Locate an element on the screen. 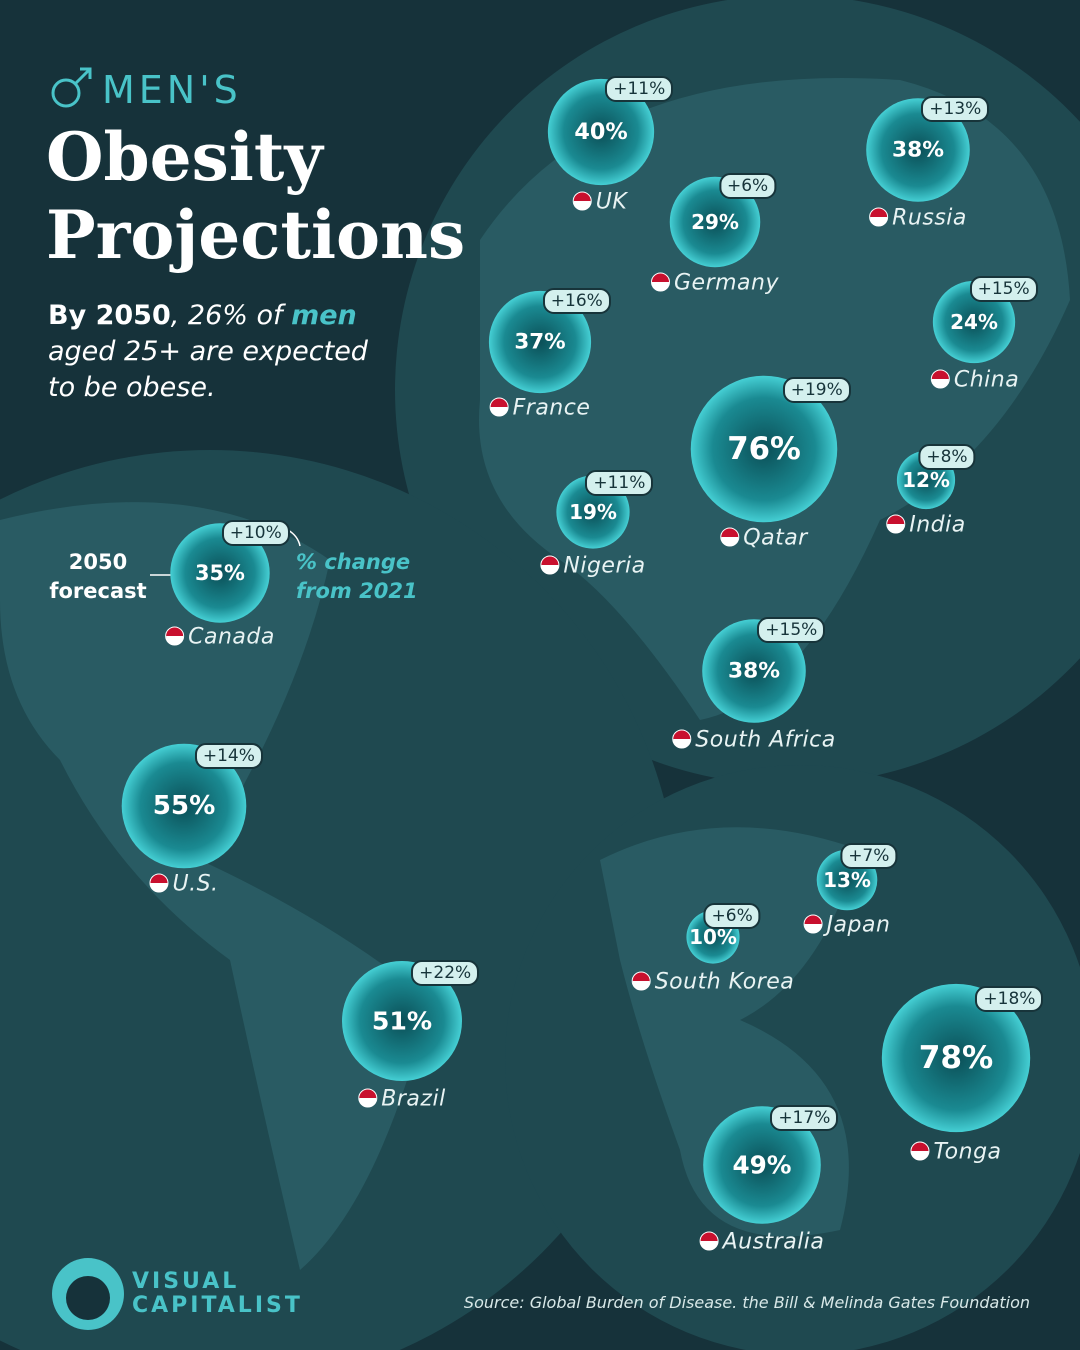 This screenshot has width=1080, height=1350. country-name: Nigeria is located at coordinates (604, 566).